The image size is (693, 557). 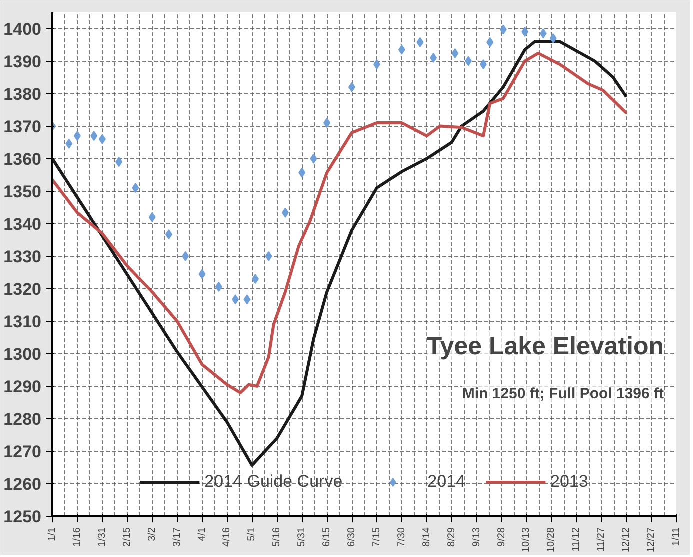 What do you see at coordinates (23, 386) in the screenshot?
I see `y-tick-label: 1290` at bounding box center [23, 386].